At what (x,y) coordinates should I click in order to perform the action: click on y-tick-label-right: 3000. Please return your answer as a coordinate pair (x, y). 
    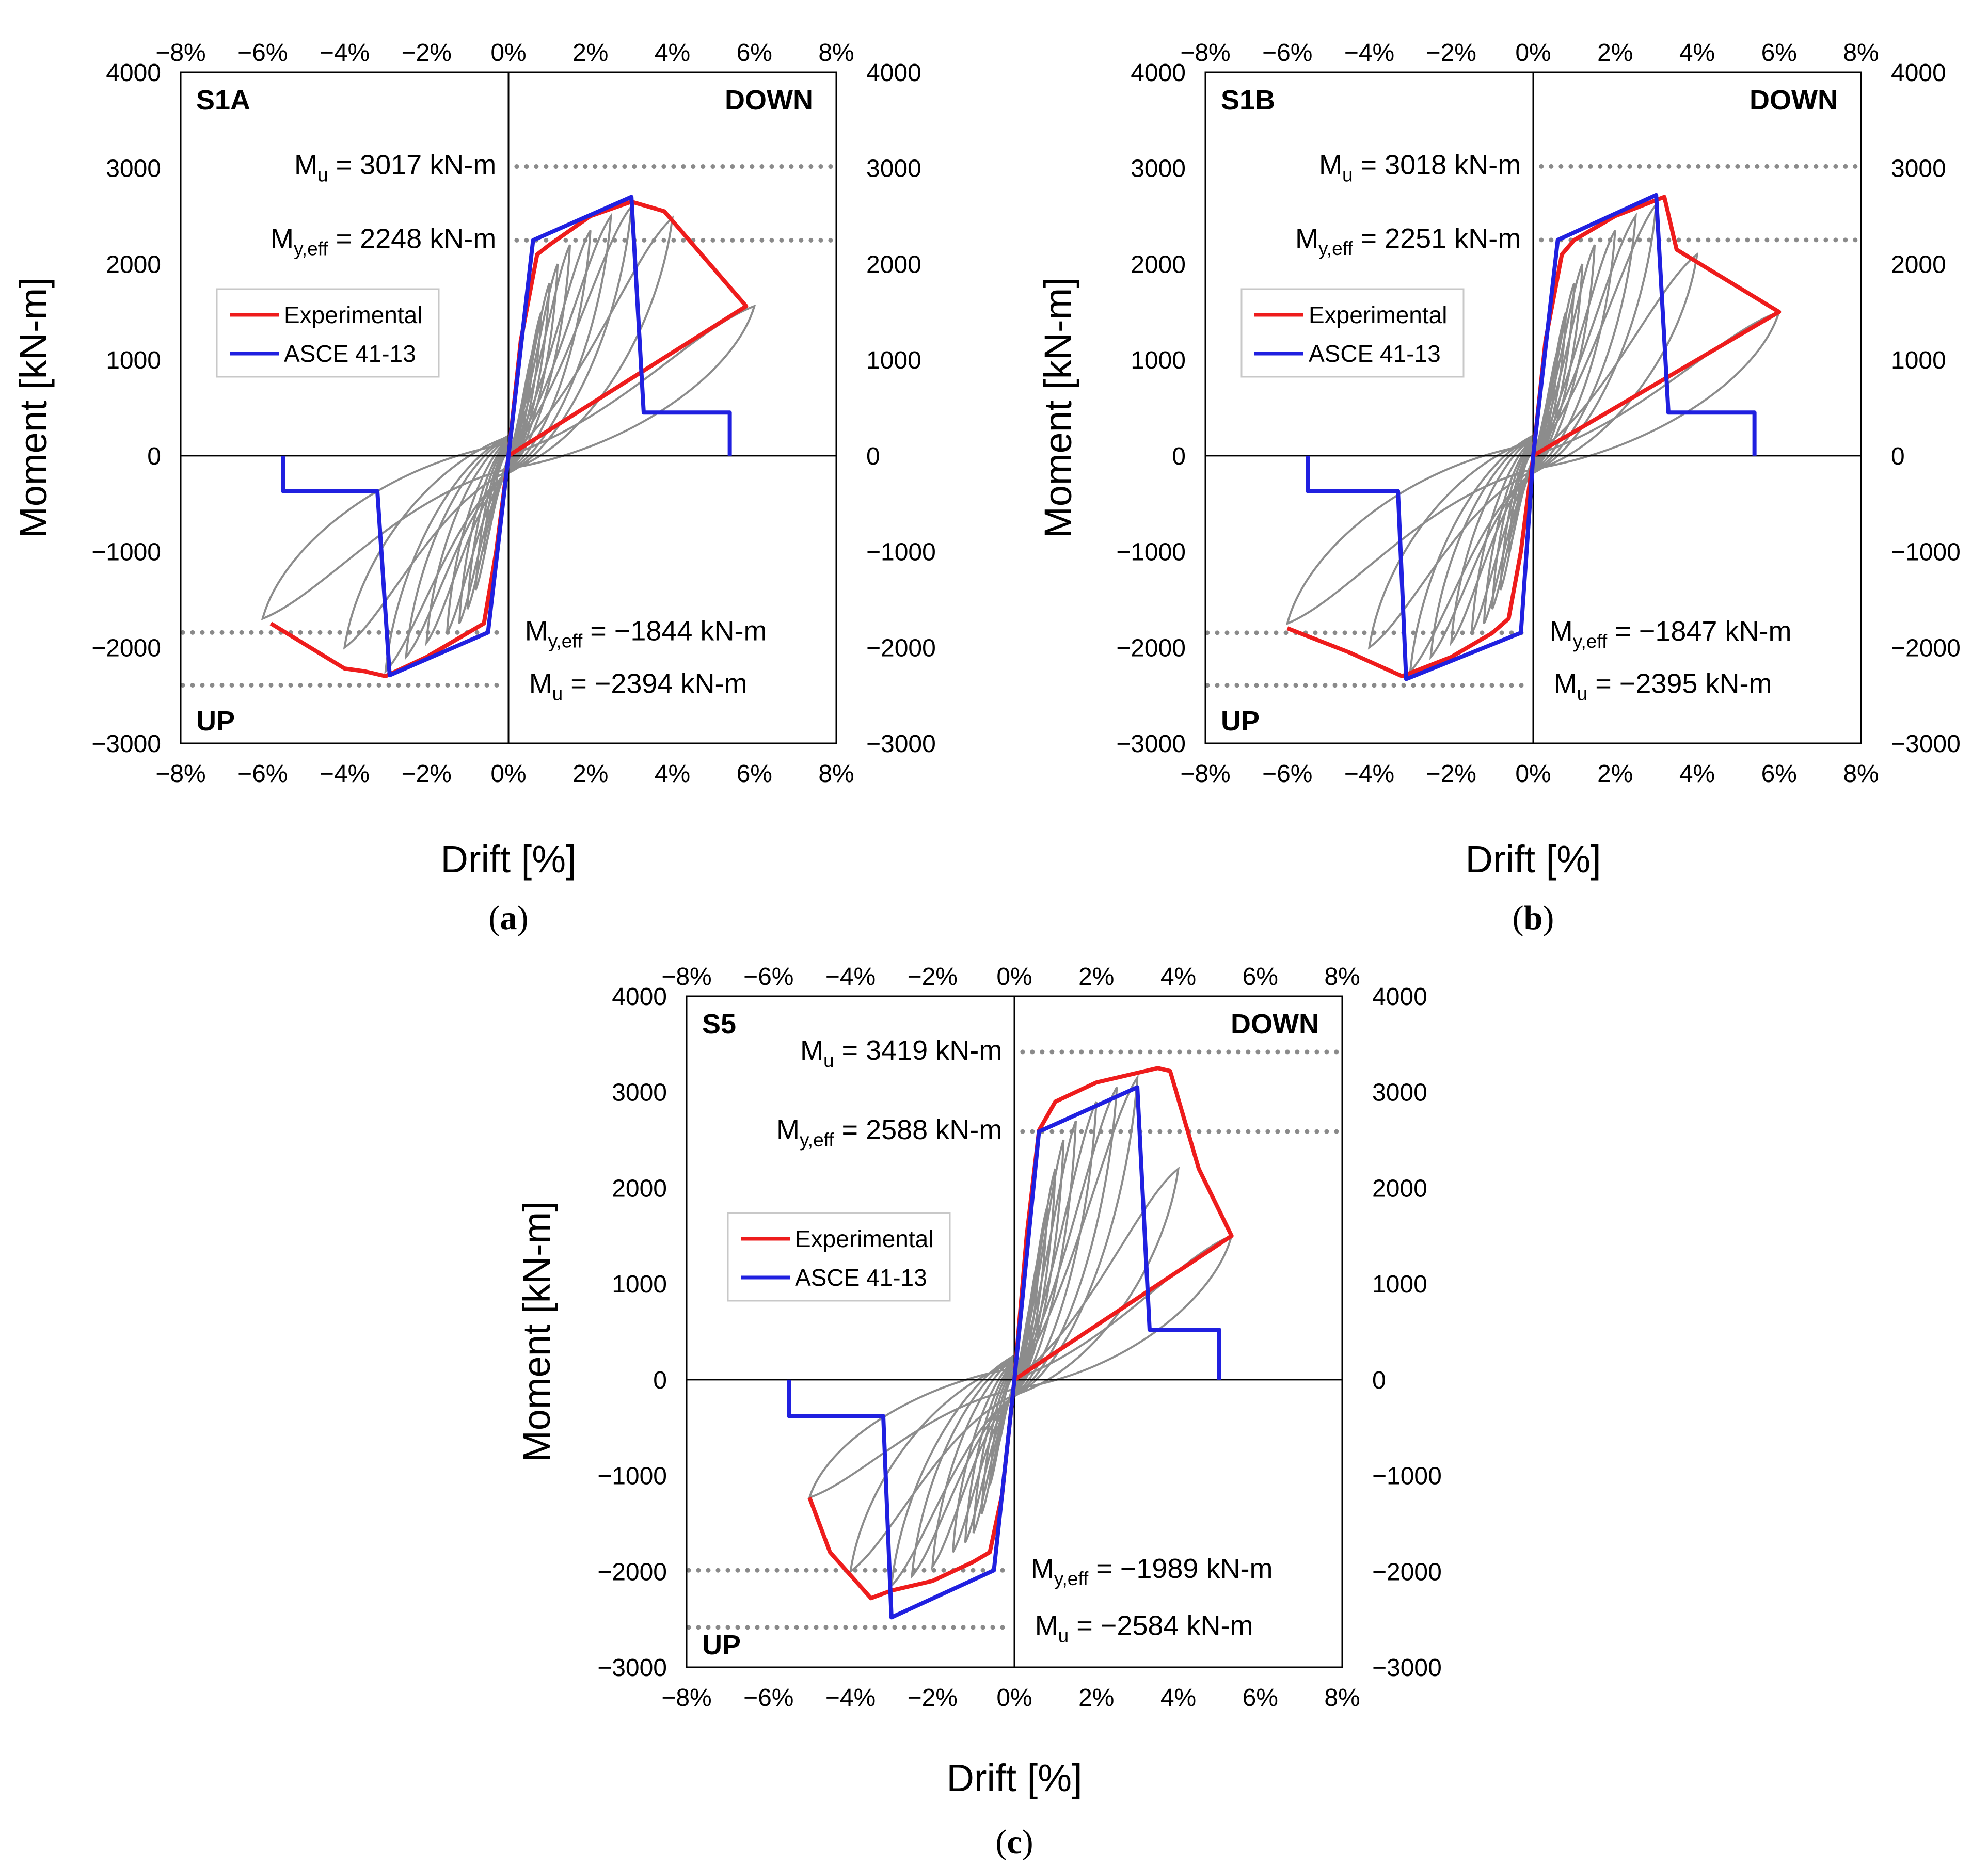
    Looking at the image, I should click on (894, 169).